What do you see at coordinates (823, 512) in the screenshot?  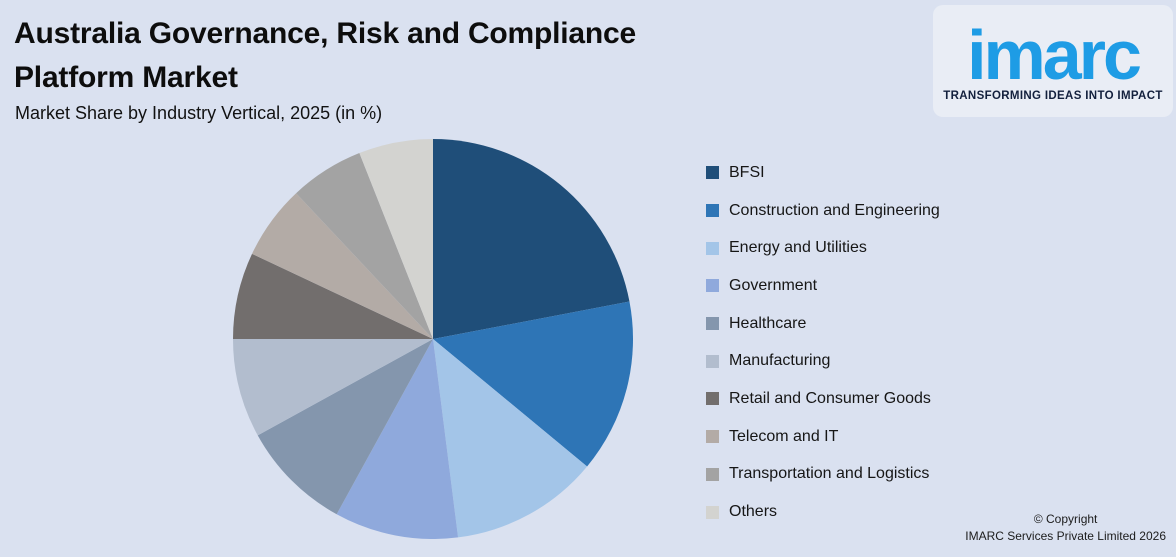 I see `legend-item: Others` at bounding box center [823, 512].